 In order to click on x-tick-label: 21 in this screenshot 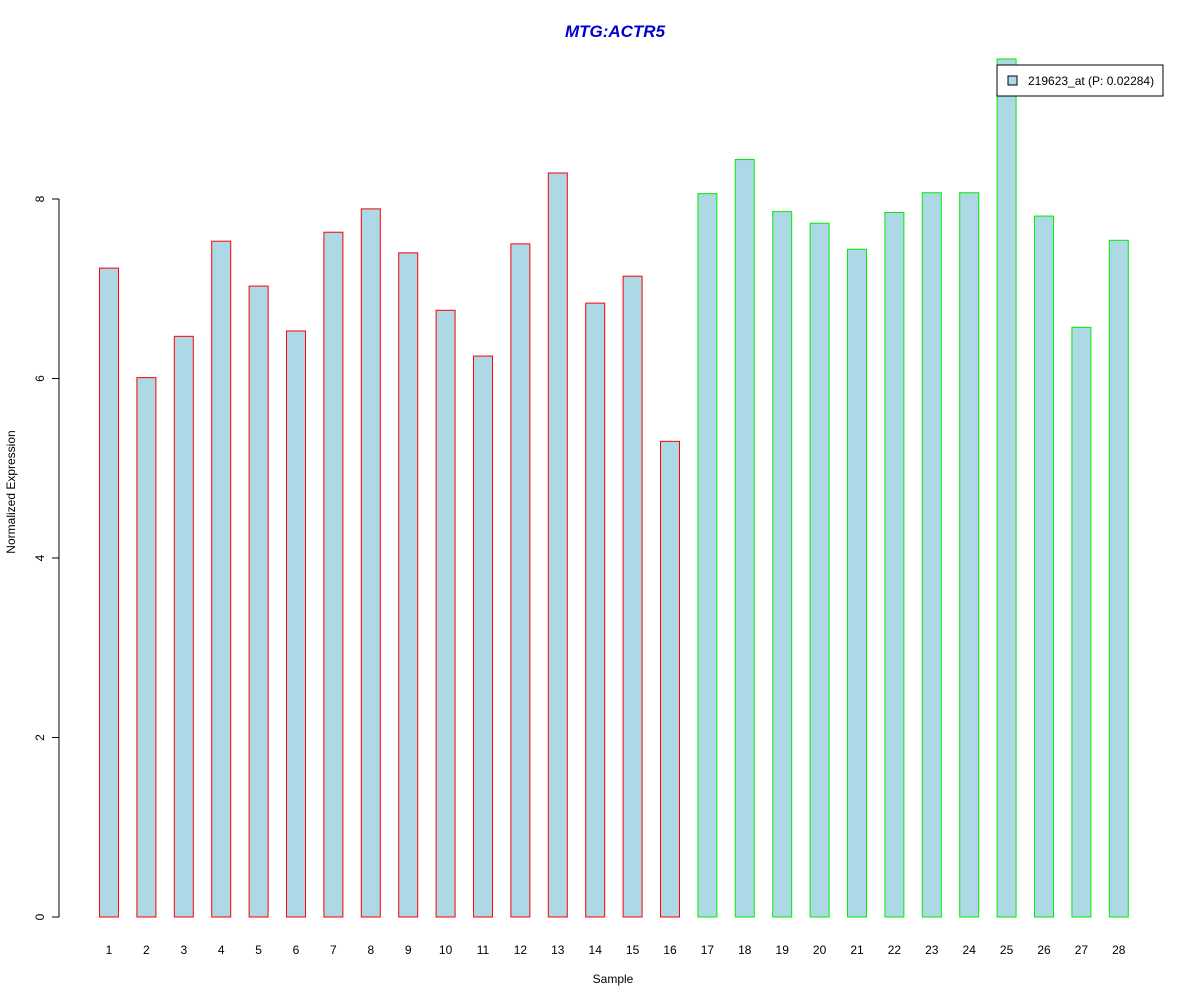, I will do `click(857, 950)`.